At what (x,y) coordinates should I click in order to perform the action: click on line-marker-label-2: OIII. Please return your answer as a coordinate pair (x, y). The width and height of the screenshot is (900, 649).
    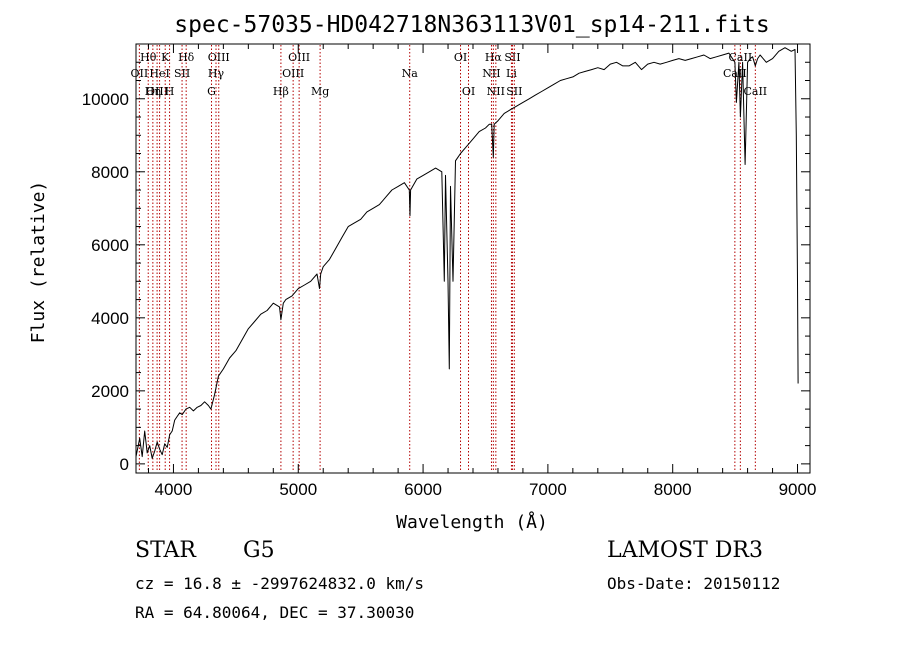
    Looking at the image, I should click on (157, 91).